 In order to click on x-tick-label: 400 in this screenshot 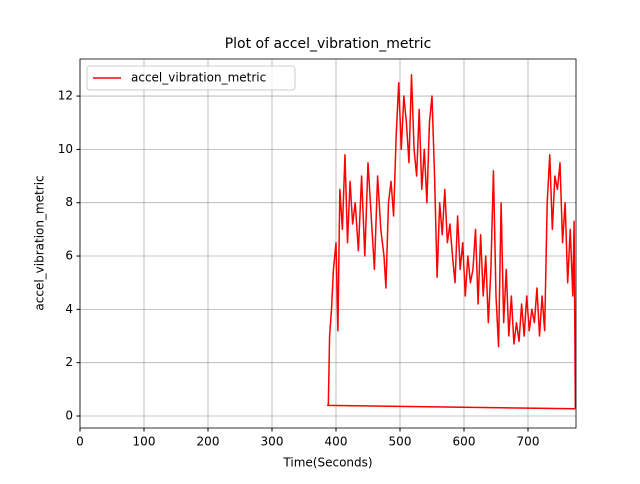, I will do `click(336, 442)`.